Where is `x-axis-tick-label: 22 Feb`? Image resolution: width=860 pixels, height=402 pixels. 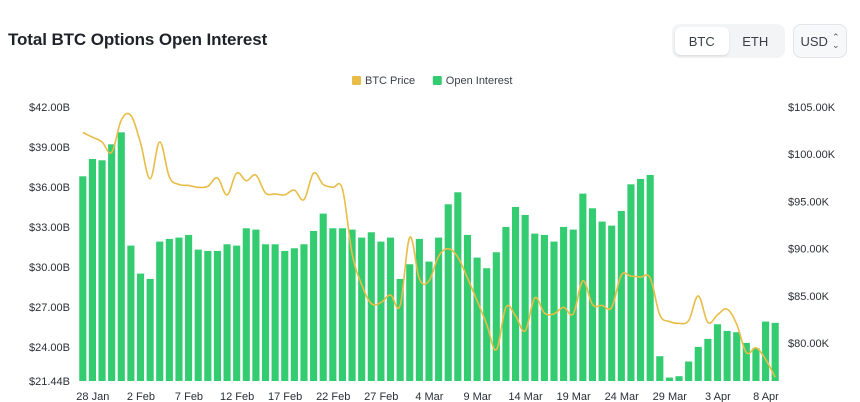 x-axis-tick-label: 22 Feb is located at coordinates (333, 396).